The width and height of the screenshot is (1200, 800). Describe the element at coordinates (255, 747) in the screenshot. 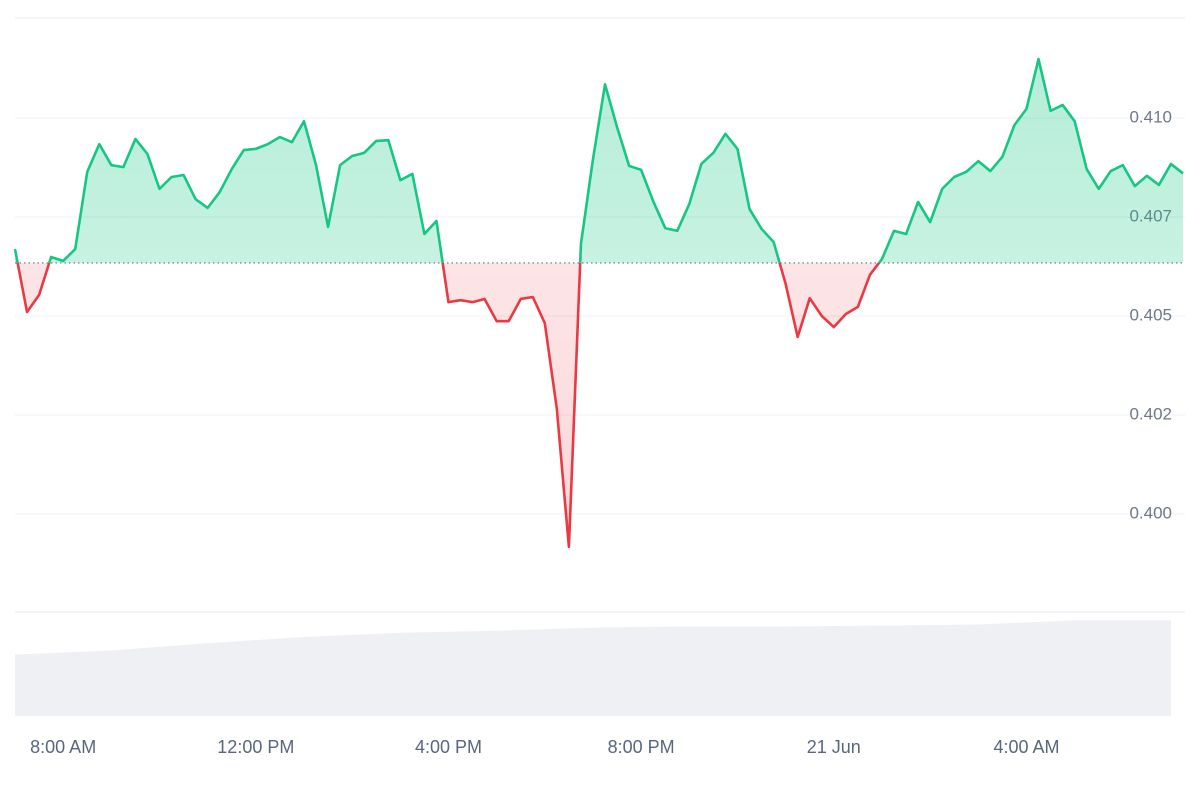

I see `x-tick-label: 12:00 PM` at that location.